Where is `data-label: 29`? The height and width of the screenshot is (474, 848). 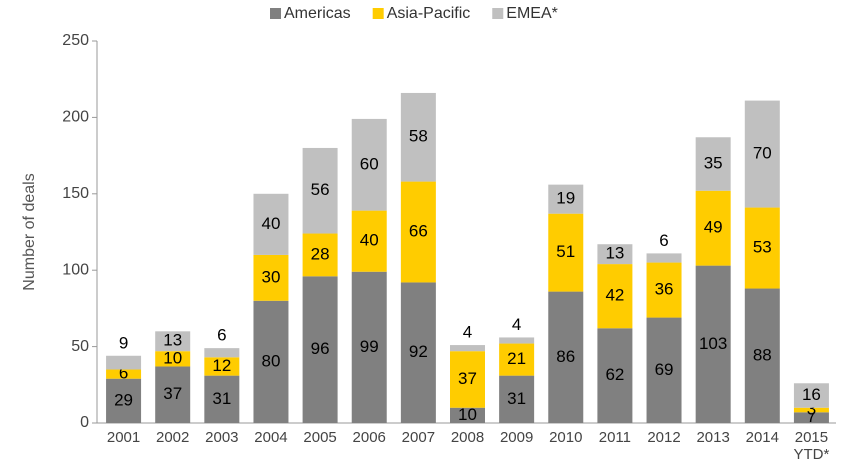 data-label: 29 is located at coordinates (123, 399).